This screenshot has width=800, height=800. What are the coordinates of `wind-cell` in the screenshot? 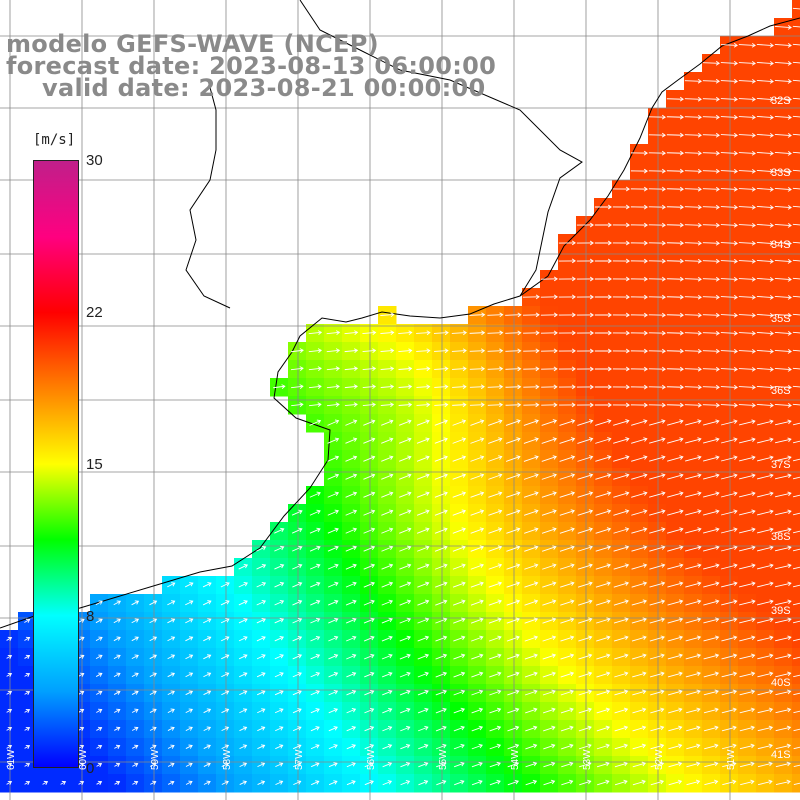 It's located at (796, 603).